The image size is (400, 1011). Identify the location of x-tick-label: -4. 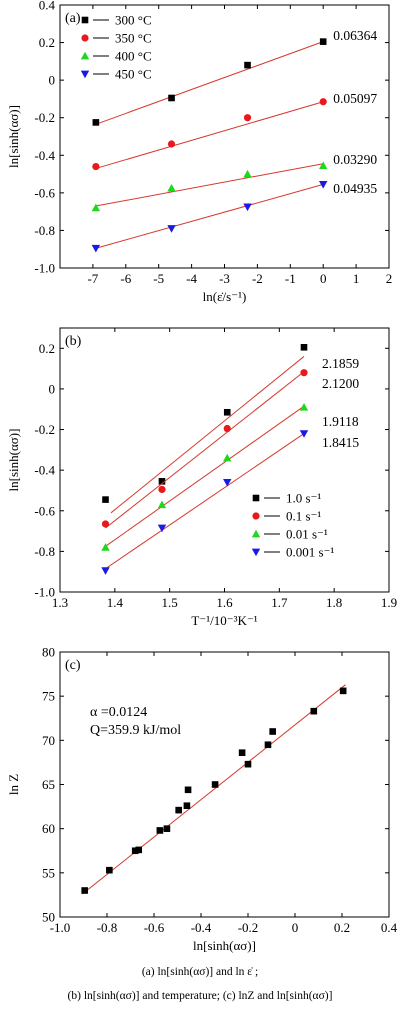
(191, 278).